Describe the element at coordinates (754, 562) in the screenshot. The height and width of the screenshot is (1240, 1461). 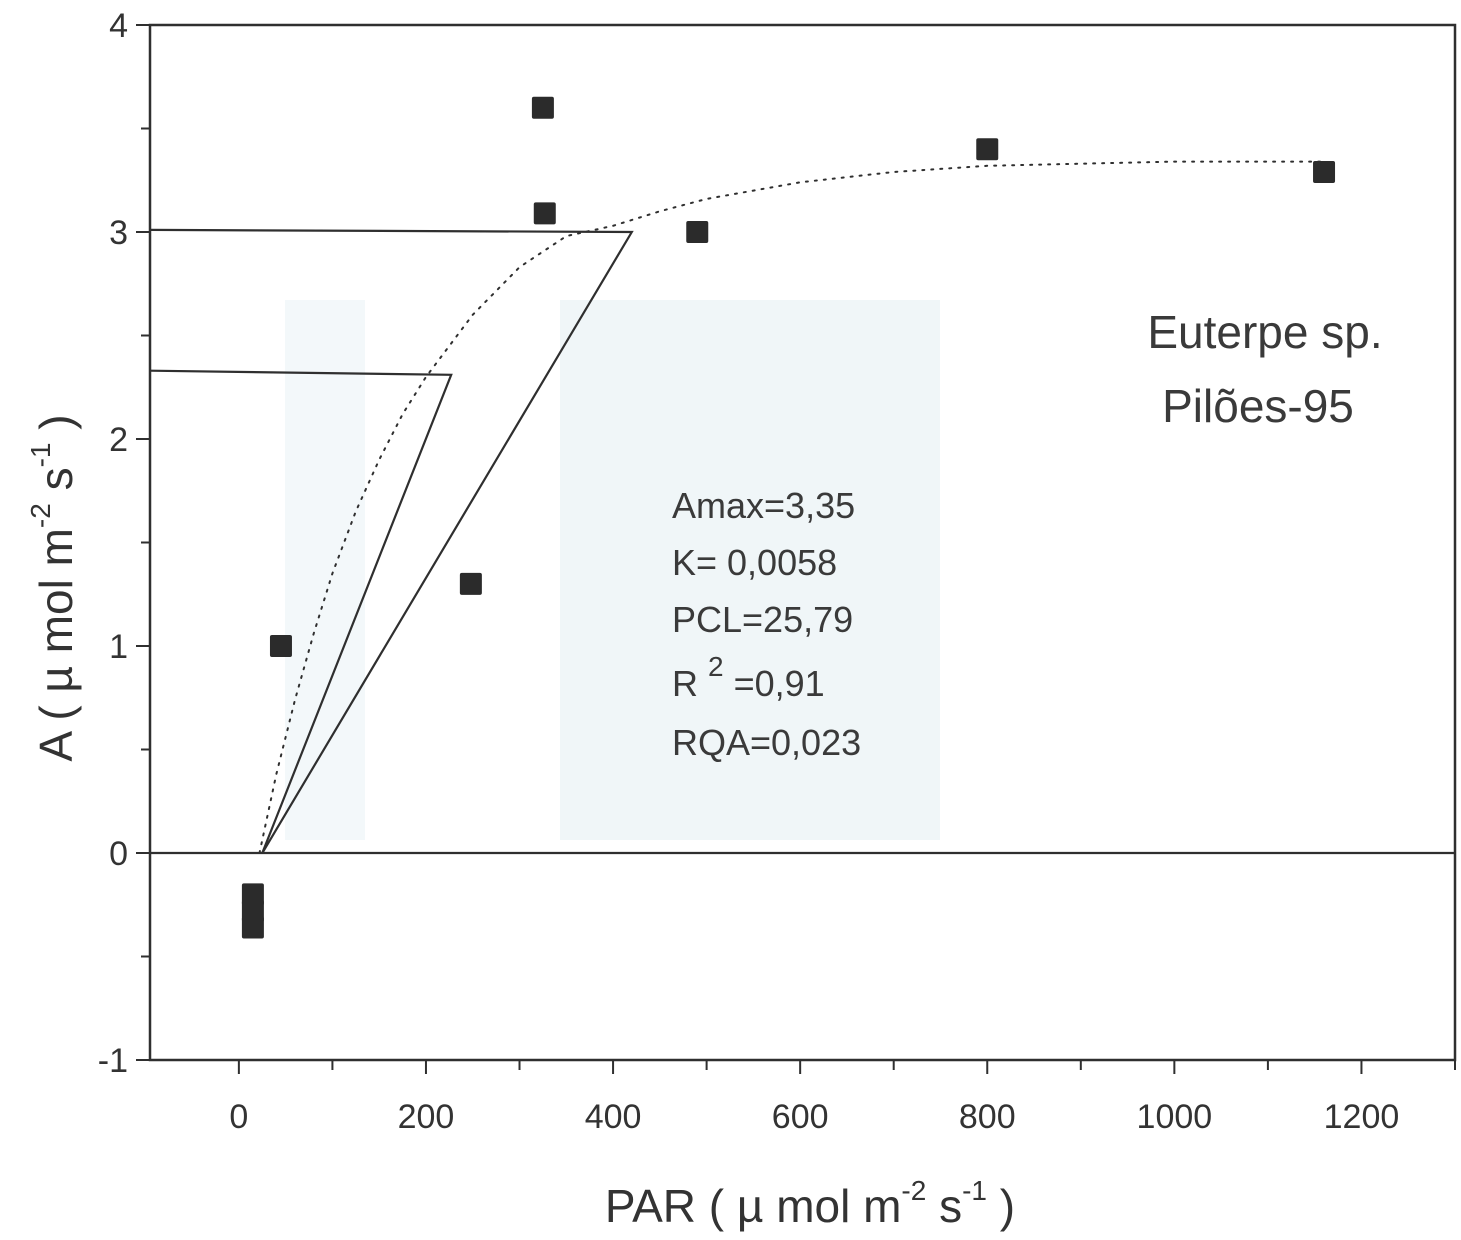
I see `k-annotation: K= 0,0058` at that location.